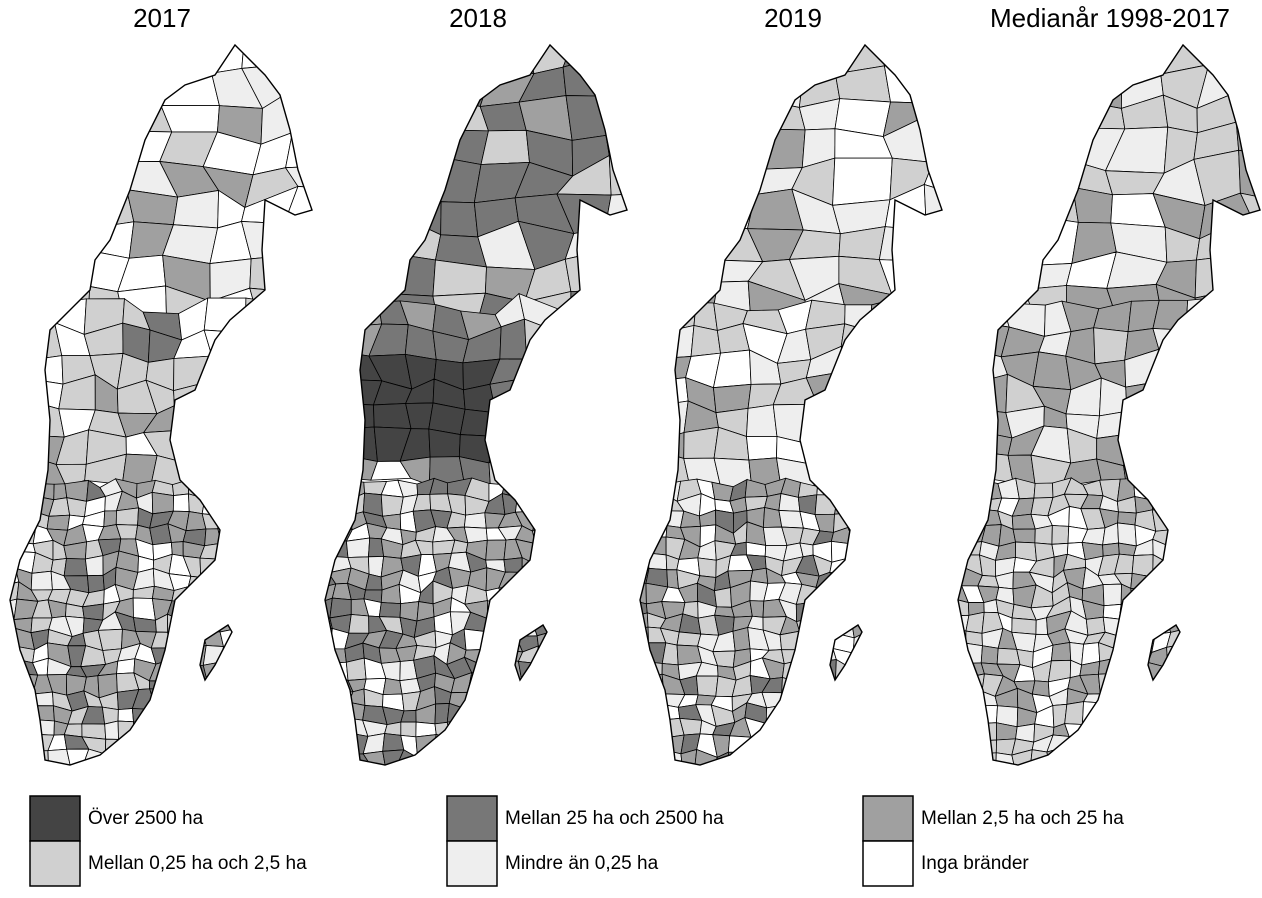 The width and height of the screenshot is (1262, 898). I want to click on legend-swatch, so click(888, 818).